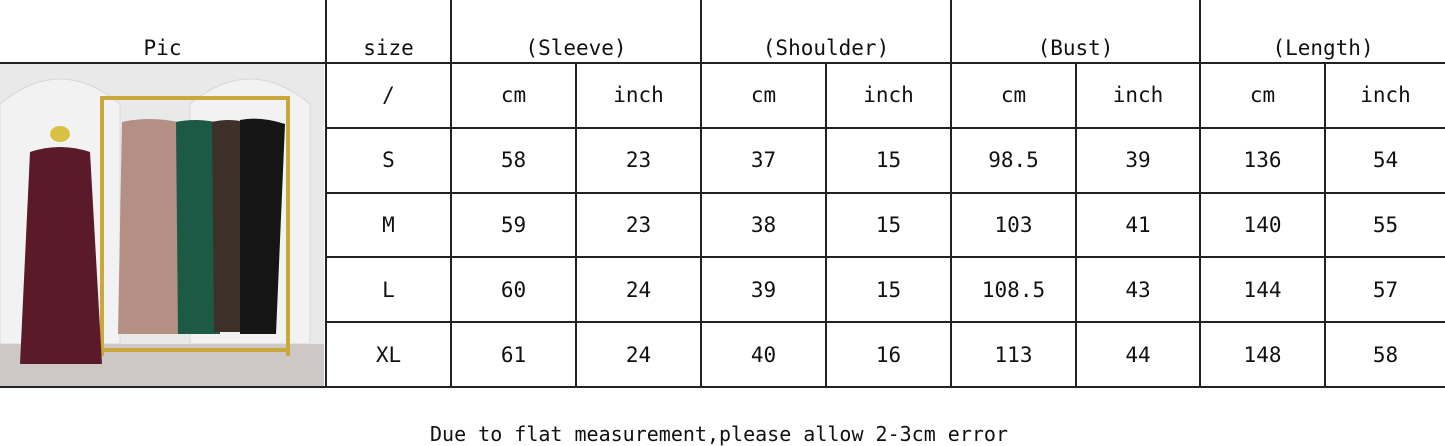 This screenshot has height=446, width=1445. What do you see at coordinates (763, 160) in the screenshot?
I see `value-cell: 37` at bounding box center [763, 160].